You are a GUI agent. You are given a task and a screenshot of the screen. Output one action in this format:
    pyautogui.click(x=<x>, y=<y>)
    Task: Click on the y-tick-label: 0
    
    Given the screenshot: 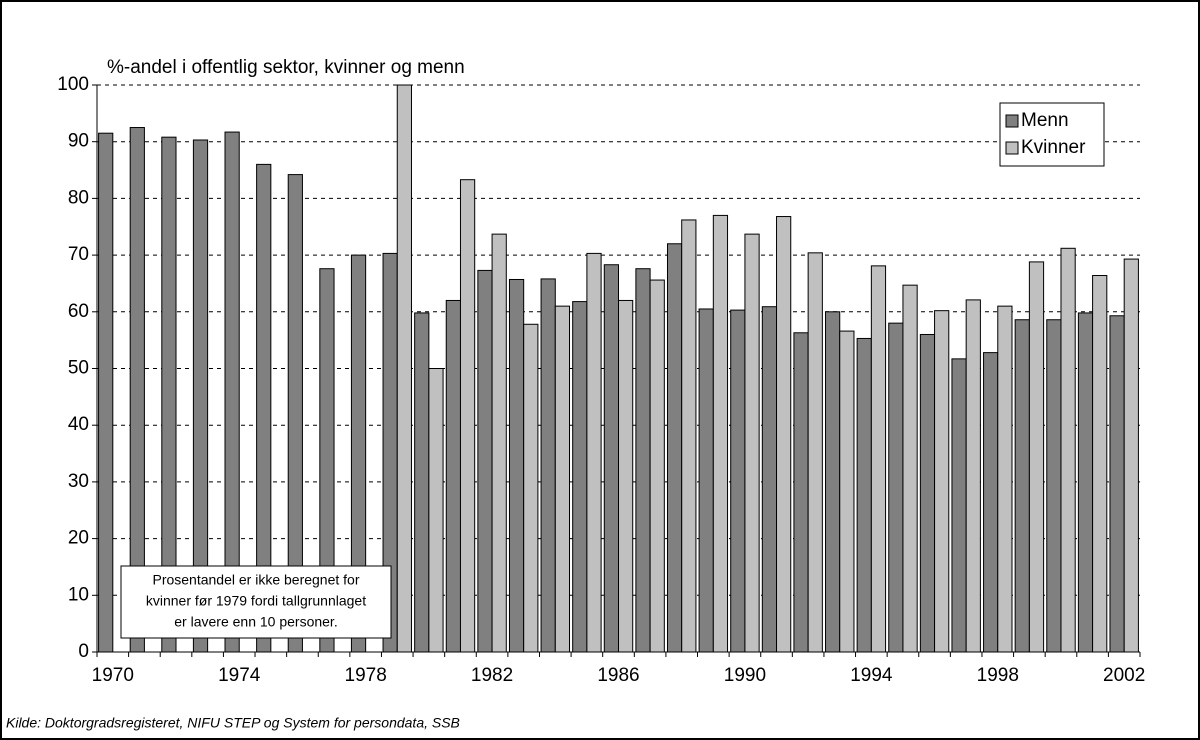 What is the action you would take?
    pyautogui.click(x=83, y=651)
    